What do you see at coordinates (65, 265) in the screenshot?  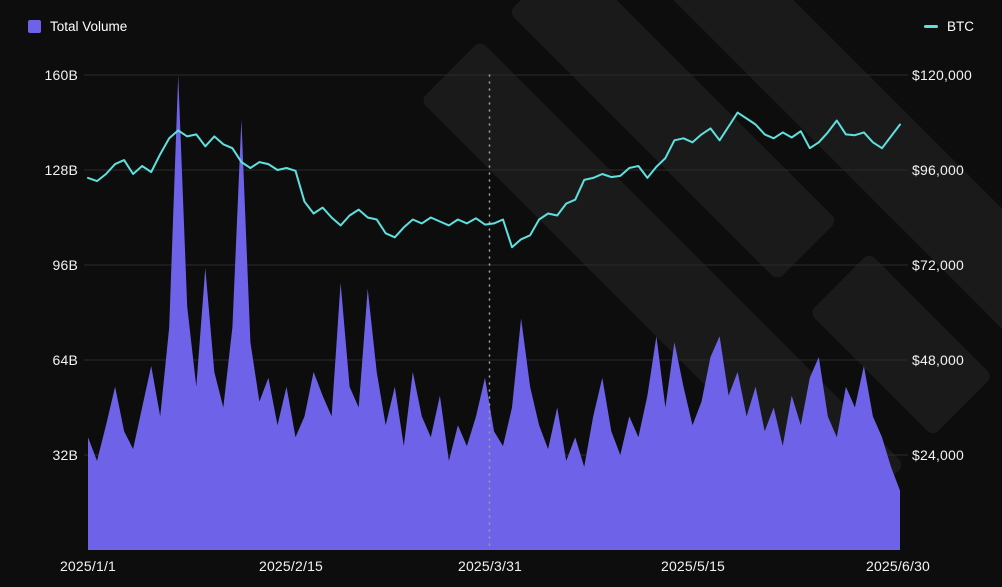 I see `y-axis-left-tick-96b: 96B` at bounding box center [65, 265].